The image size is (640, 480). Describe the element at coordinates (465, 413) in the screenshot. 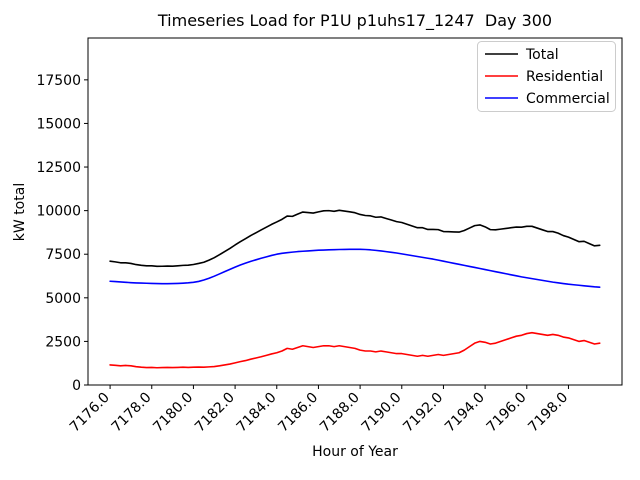

I see `x-tick-label: 7194.0` at that location.